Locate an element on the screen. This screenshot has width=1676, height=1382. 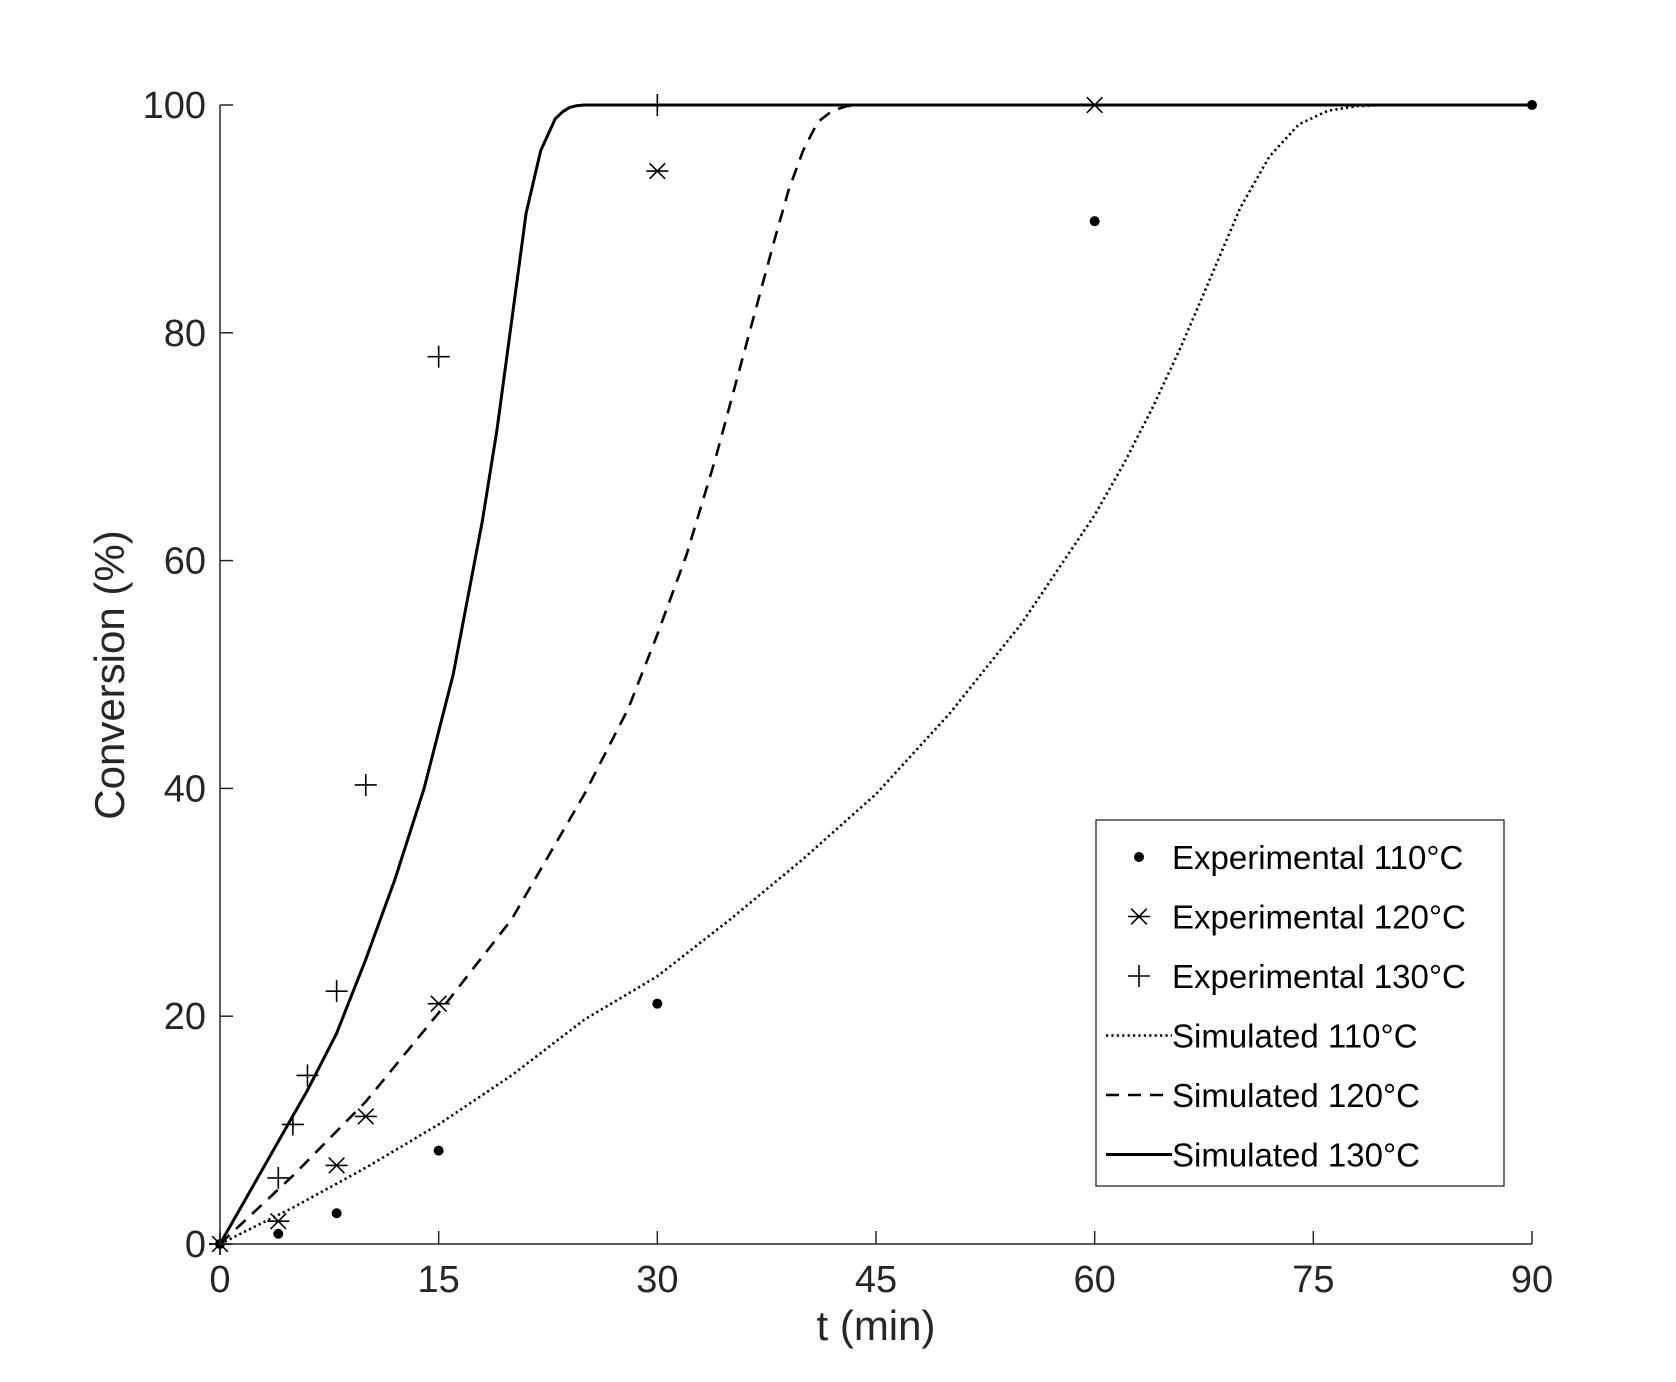
y-tick-label: 20 is located at coordinates (185, 1017).